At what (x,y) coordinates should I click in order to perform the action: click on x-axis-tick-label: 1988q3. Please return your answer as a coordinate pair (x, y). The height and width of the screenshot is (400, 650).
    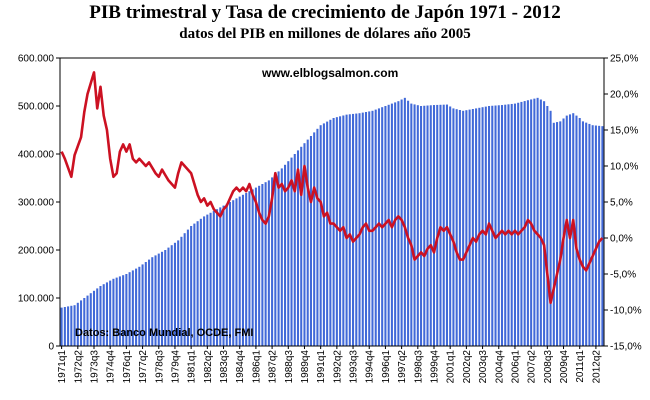
    Looking at the image, I should click on (289, 367).